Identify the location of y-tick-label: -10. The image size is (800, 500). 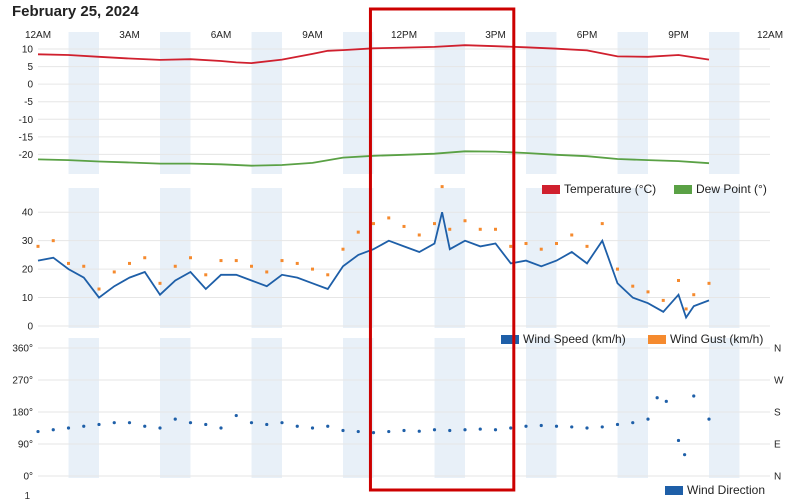
(26, 120).